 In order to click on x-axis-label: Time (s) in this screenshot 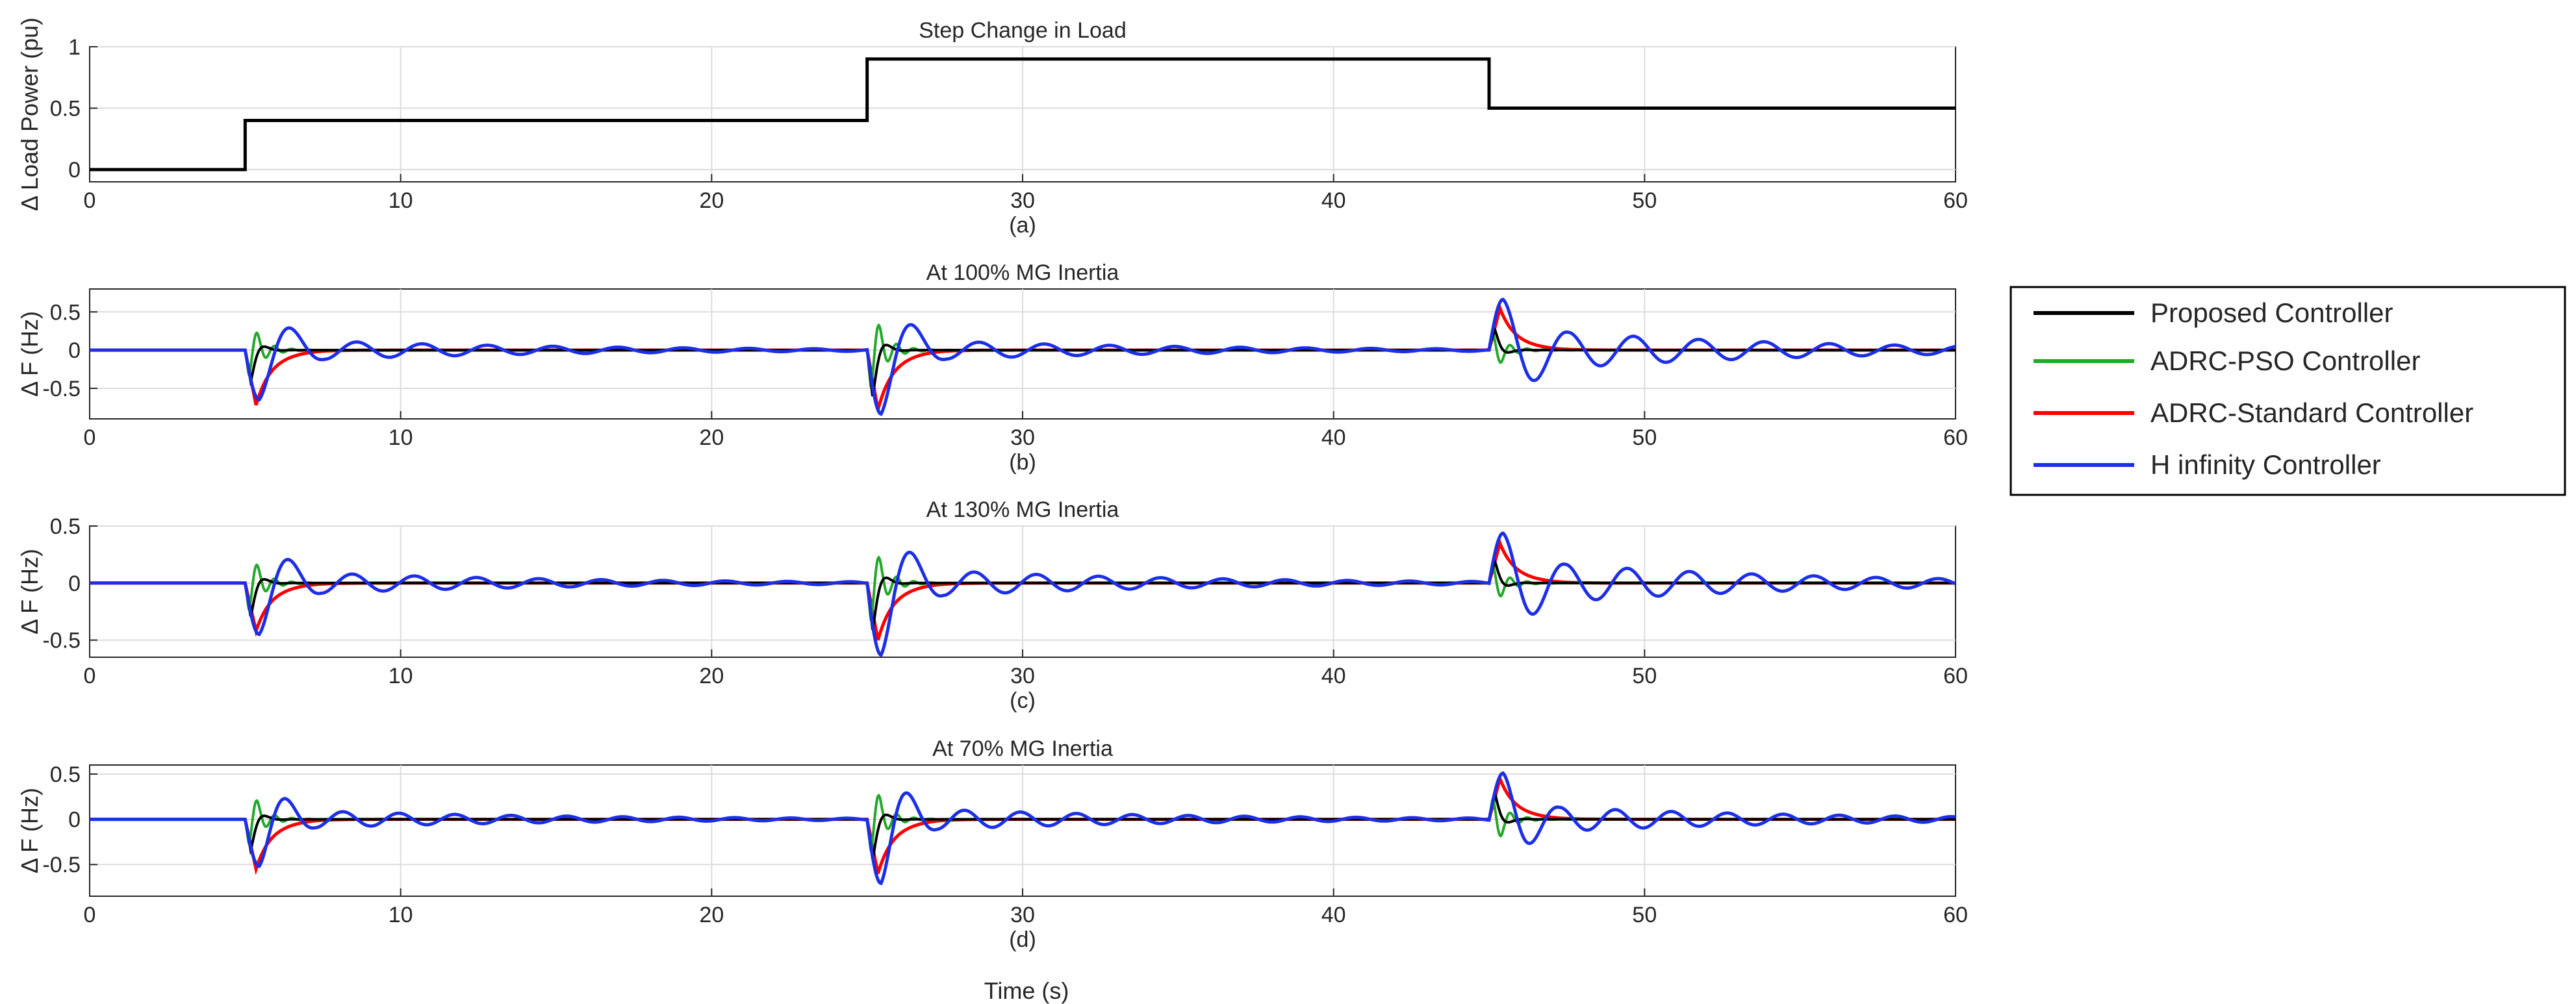, I will do `click(1026, 990)`.